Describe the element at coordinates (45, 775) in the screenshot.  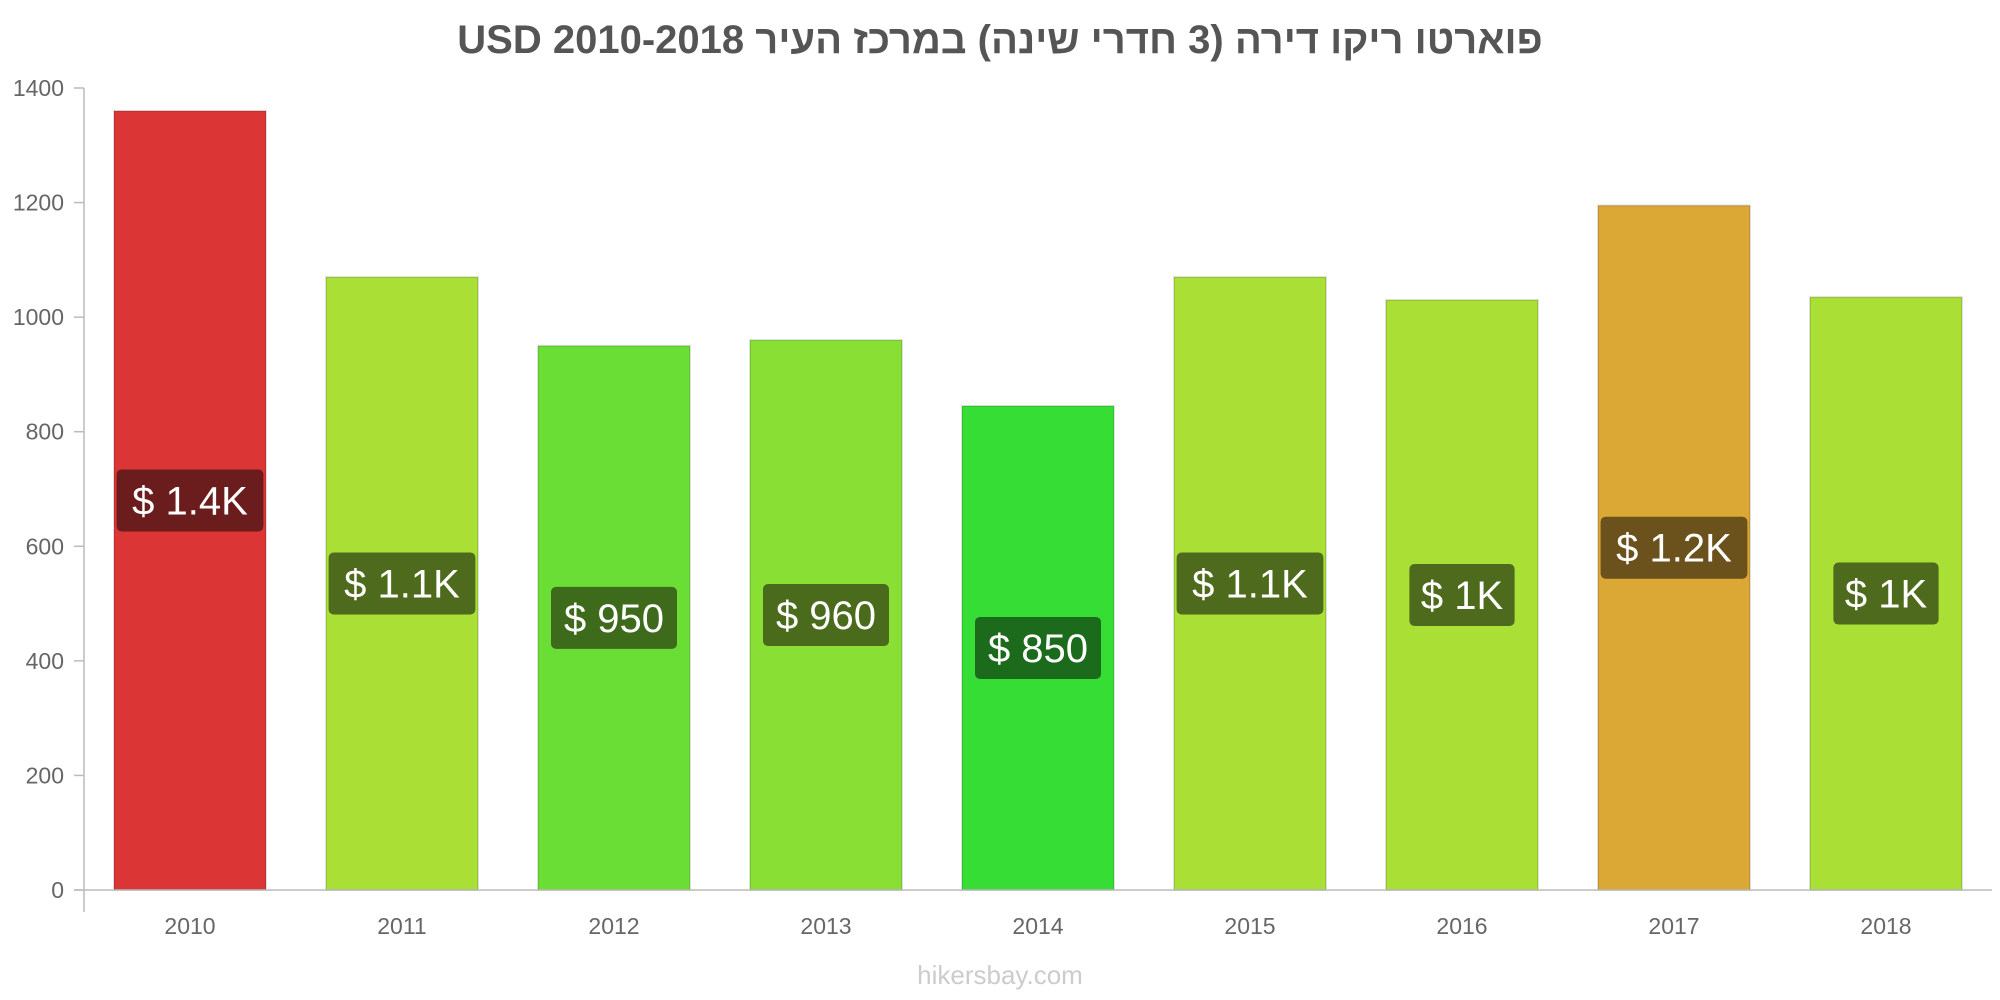
I see `y-tick-label: 200` at that location.